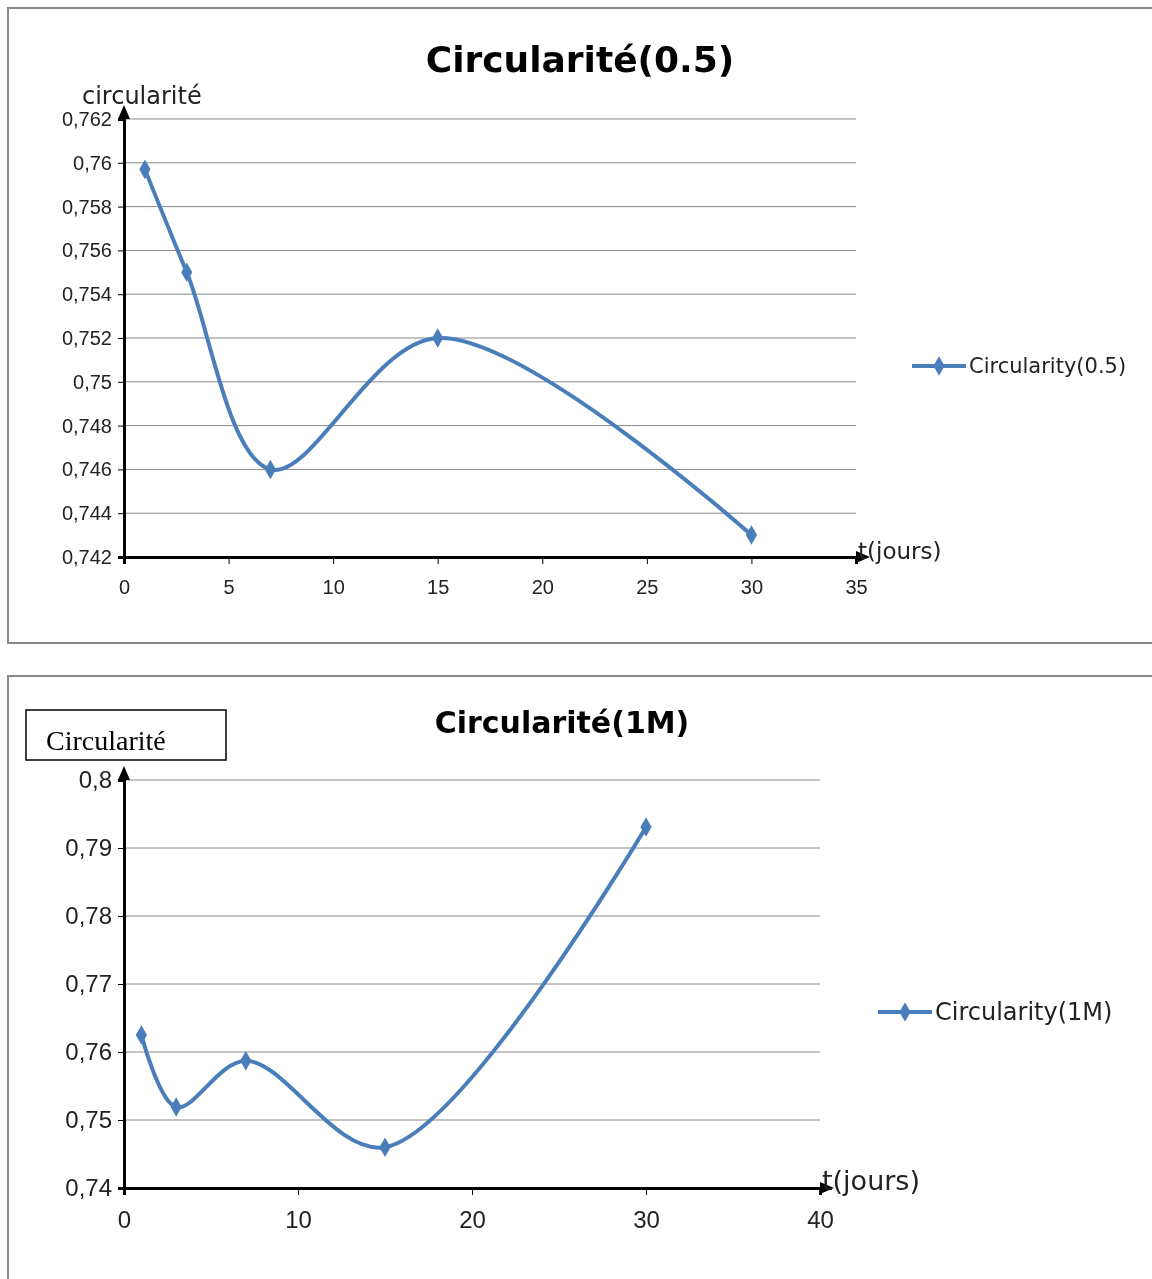 Image resolution: width=1152 pixels, height=1279 pixels. I want to click on y-tick-label: 0,748, so click(86, 425).